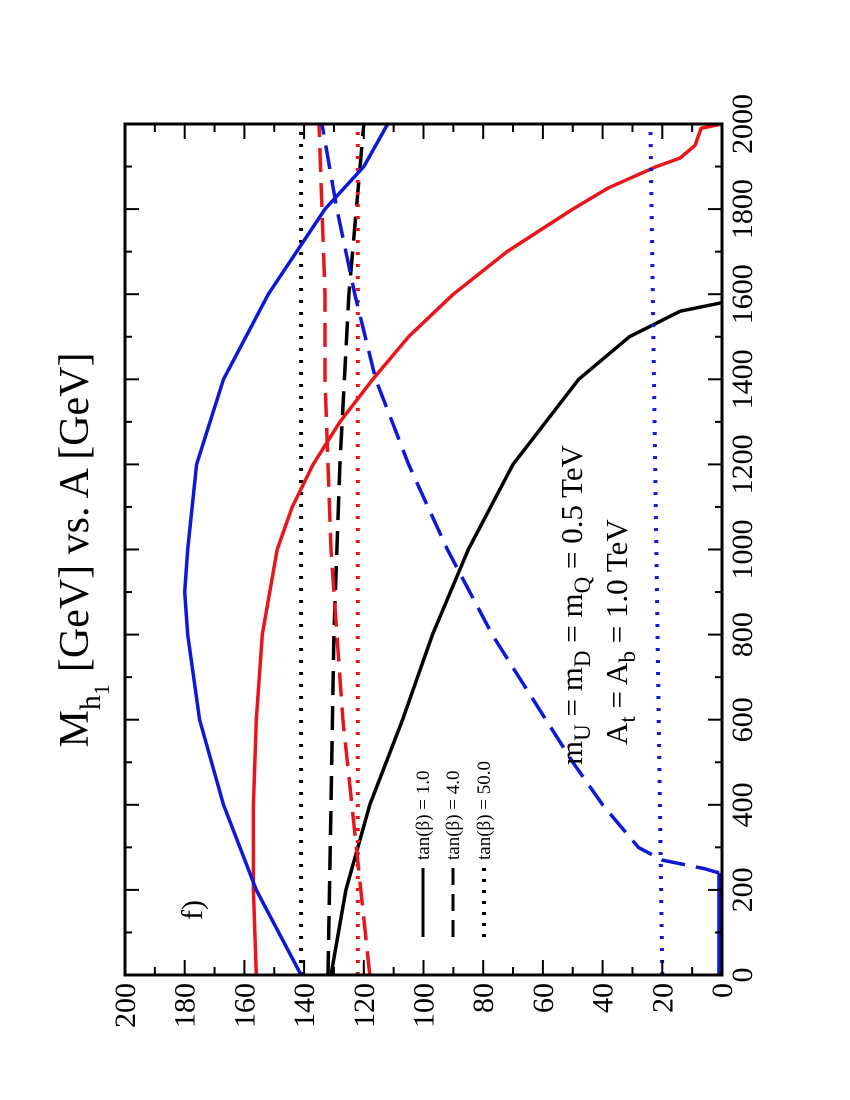 The width and height of the screenshot is (850, 1100). Describe the element at coordinates (742, 634) in the screenshot. I see `x-tick-label: 800` at that location.